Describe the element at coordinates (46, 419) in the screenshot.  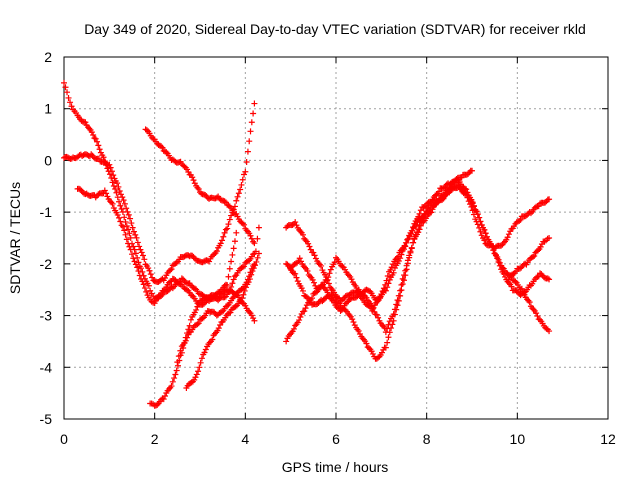
I see `y-tick-label: -5` at that location.